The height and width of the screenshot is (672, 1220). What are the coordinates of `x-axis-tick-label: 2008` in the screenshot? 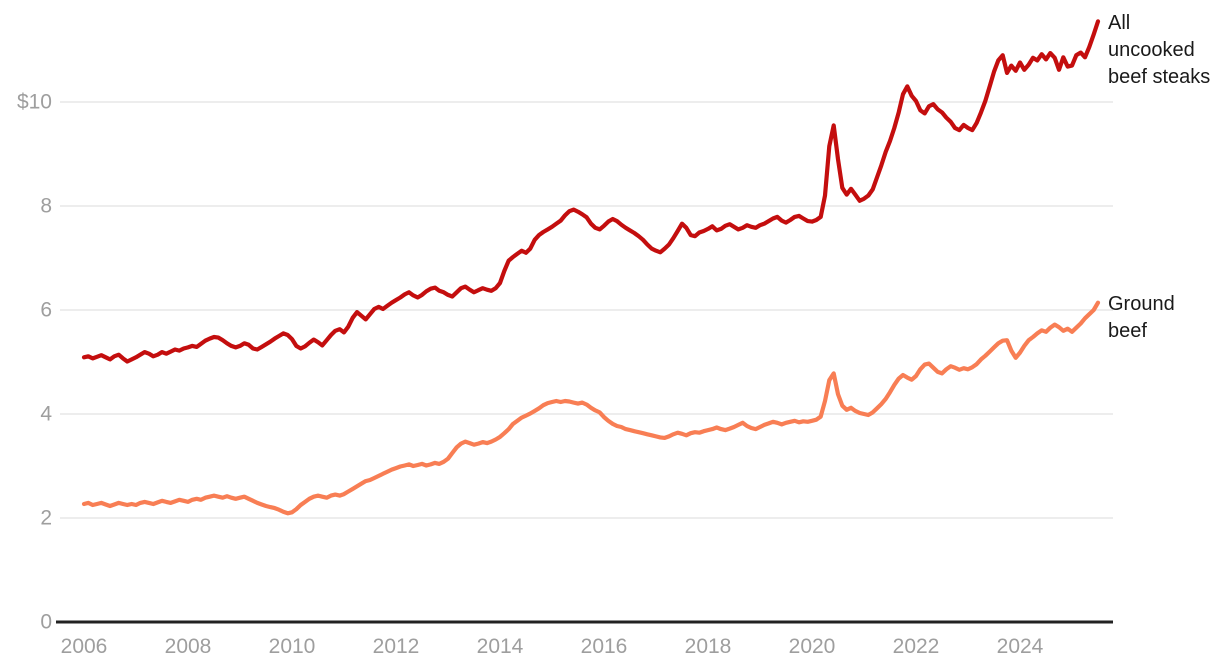 It's located at (188, 646).